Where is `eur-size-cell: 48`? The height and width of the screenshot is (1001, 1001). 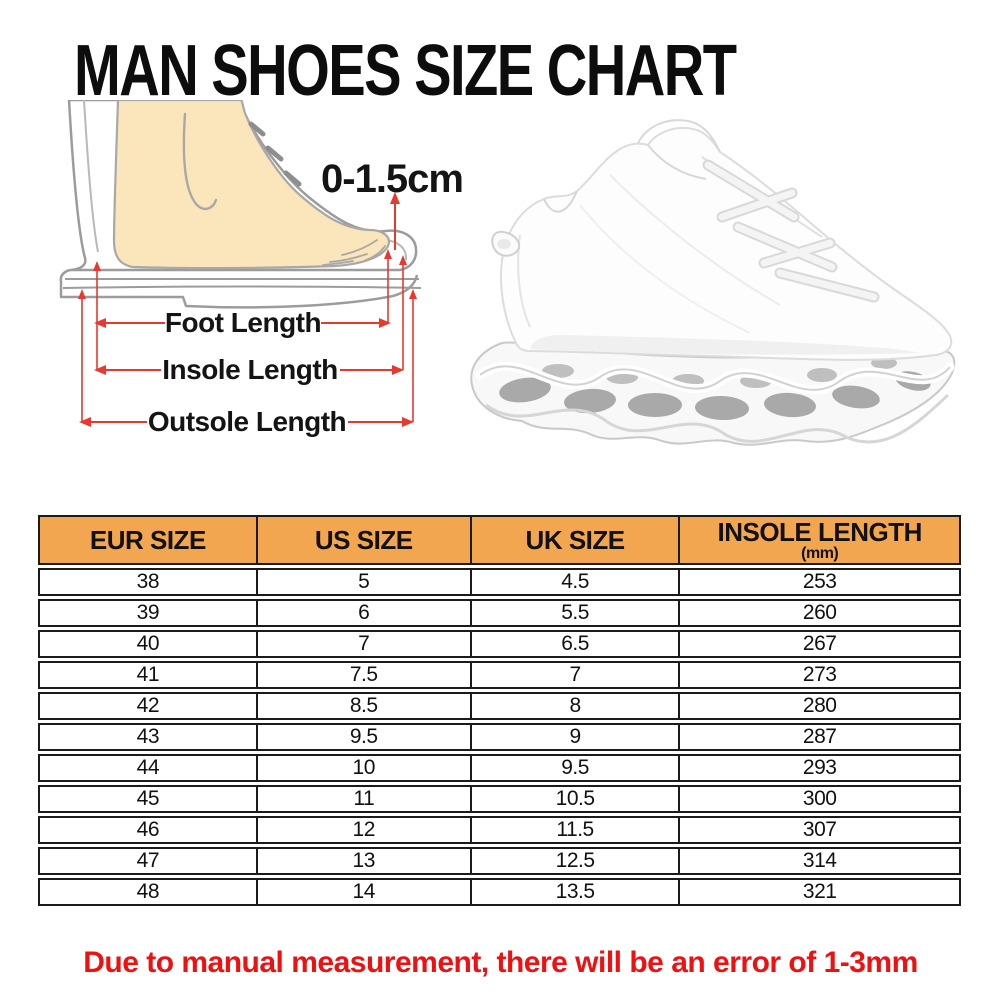 eur-size-cell: 48 is located at coordinates (148, 892).